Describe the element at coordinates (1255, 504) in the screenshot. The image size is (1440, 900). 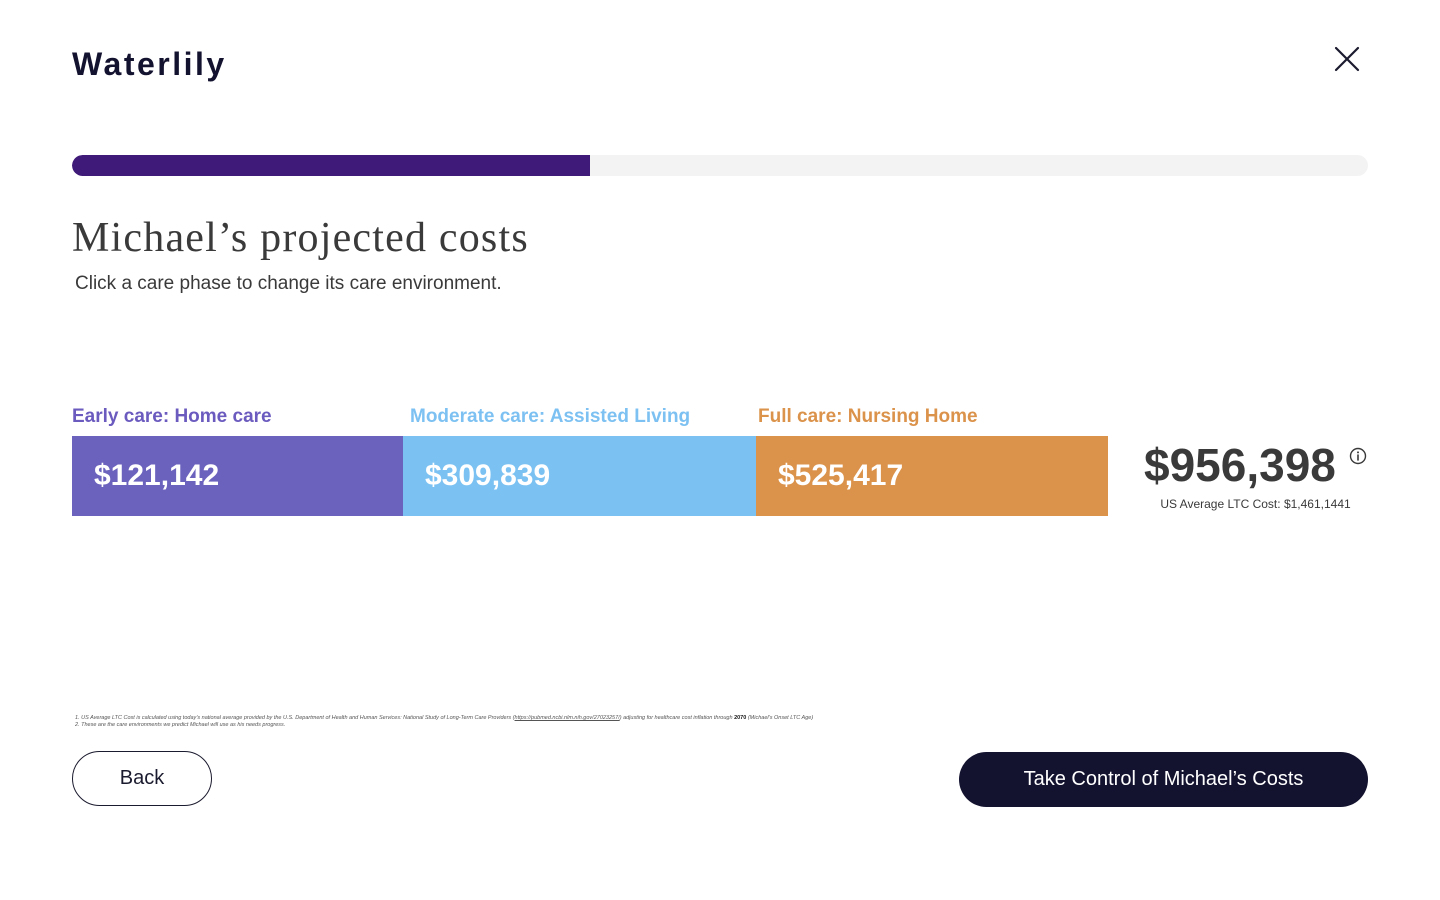
I see `us-average-ltc-cost: US Average LTC Cost: $1,461,1441` at that location.